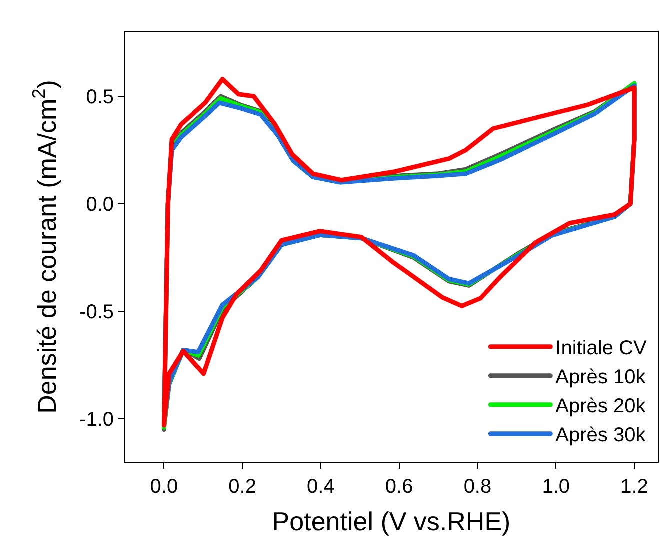 Image resolution: width=662 pixels, height=560 pixels. Describe the element at coordinates (478, 487) in the screenshot. I see `x-tick-label: 0.8` at that location.